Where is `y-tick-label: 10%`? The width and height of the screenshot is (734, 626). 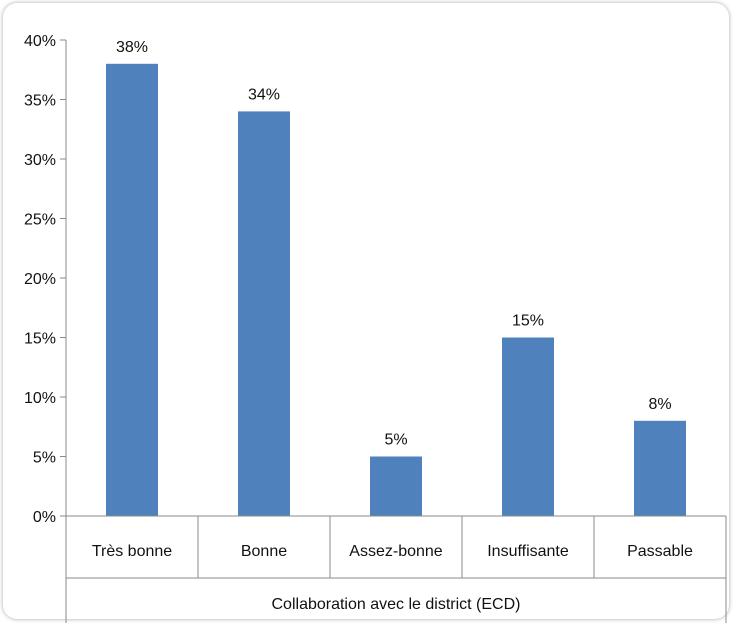
y-tick-label: 10% is located at coordinates (40, 398).